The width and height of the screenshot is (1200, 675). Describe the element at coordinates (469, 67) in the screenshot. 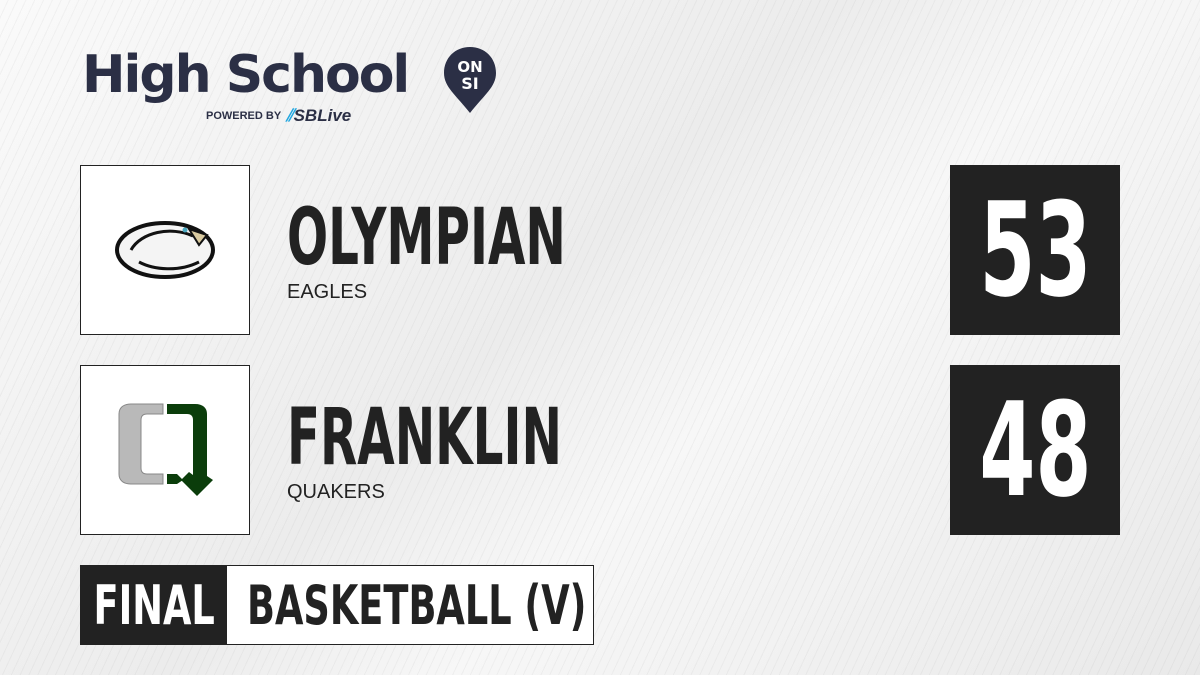

I see `svg-text: ON` at that location.